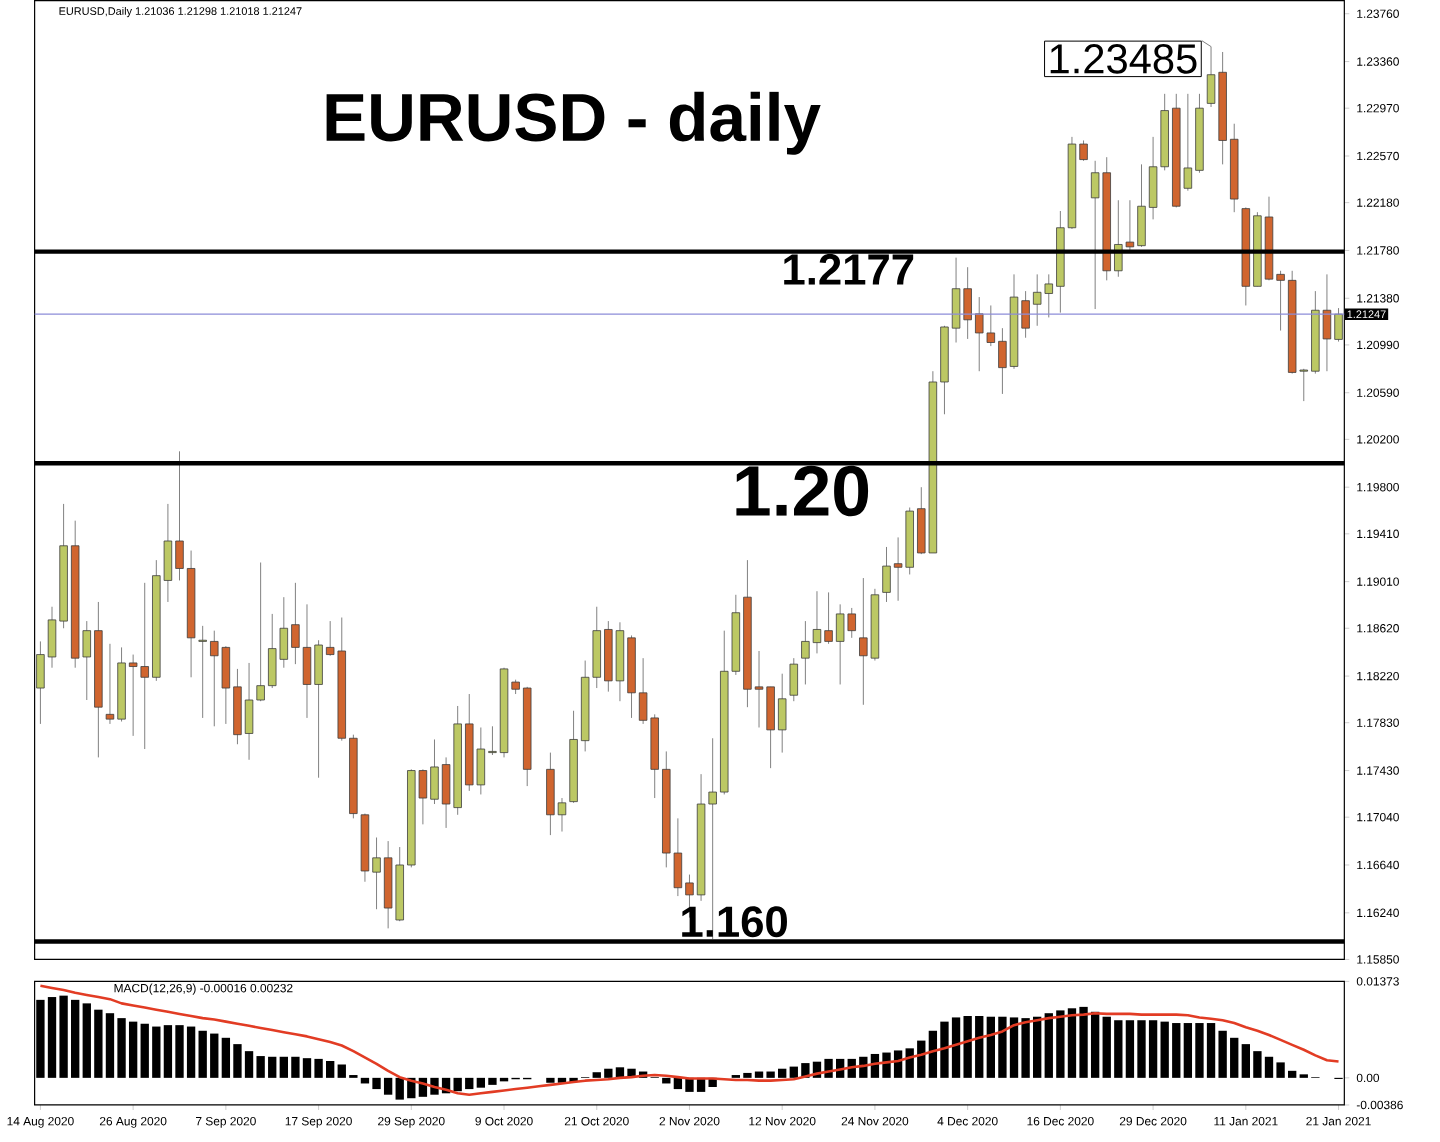 The height and width of the screenshot is (1142, 1440). What do you see at coordinates (849, 269) in the screenshot?
I see `ref-line-label: 1.2177` at bounding box center [849, 269].